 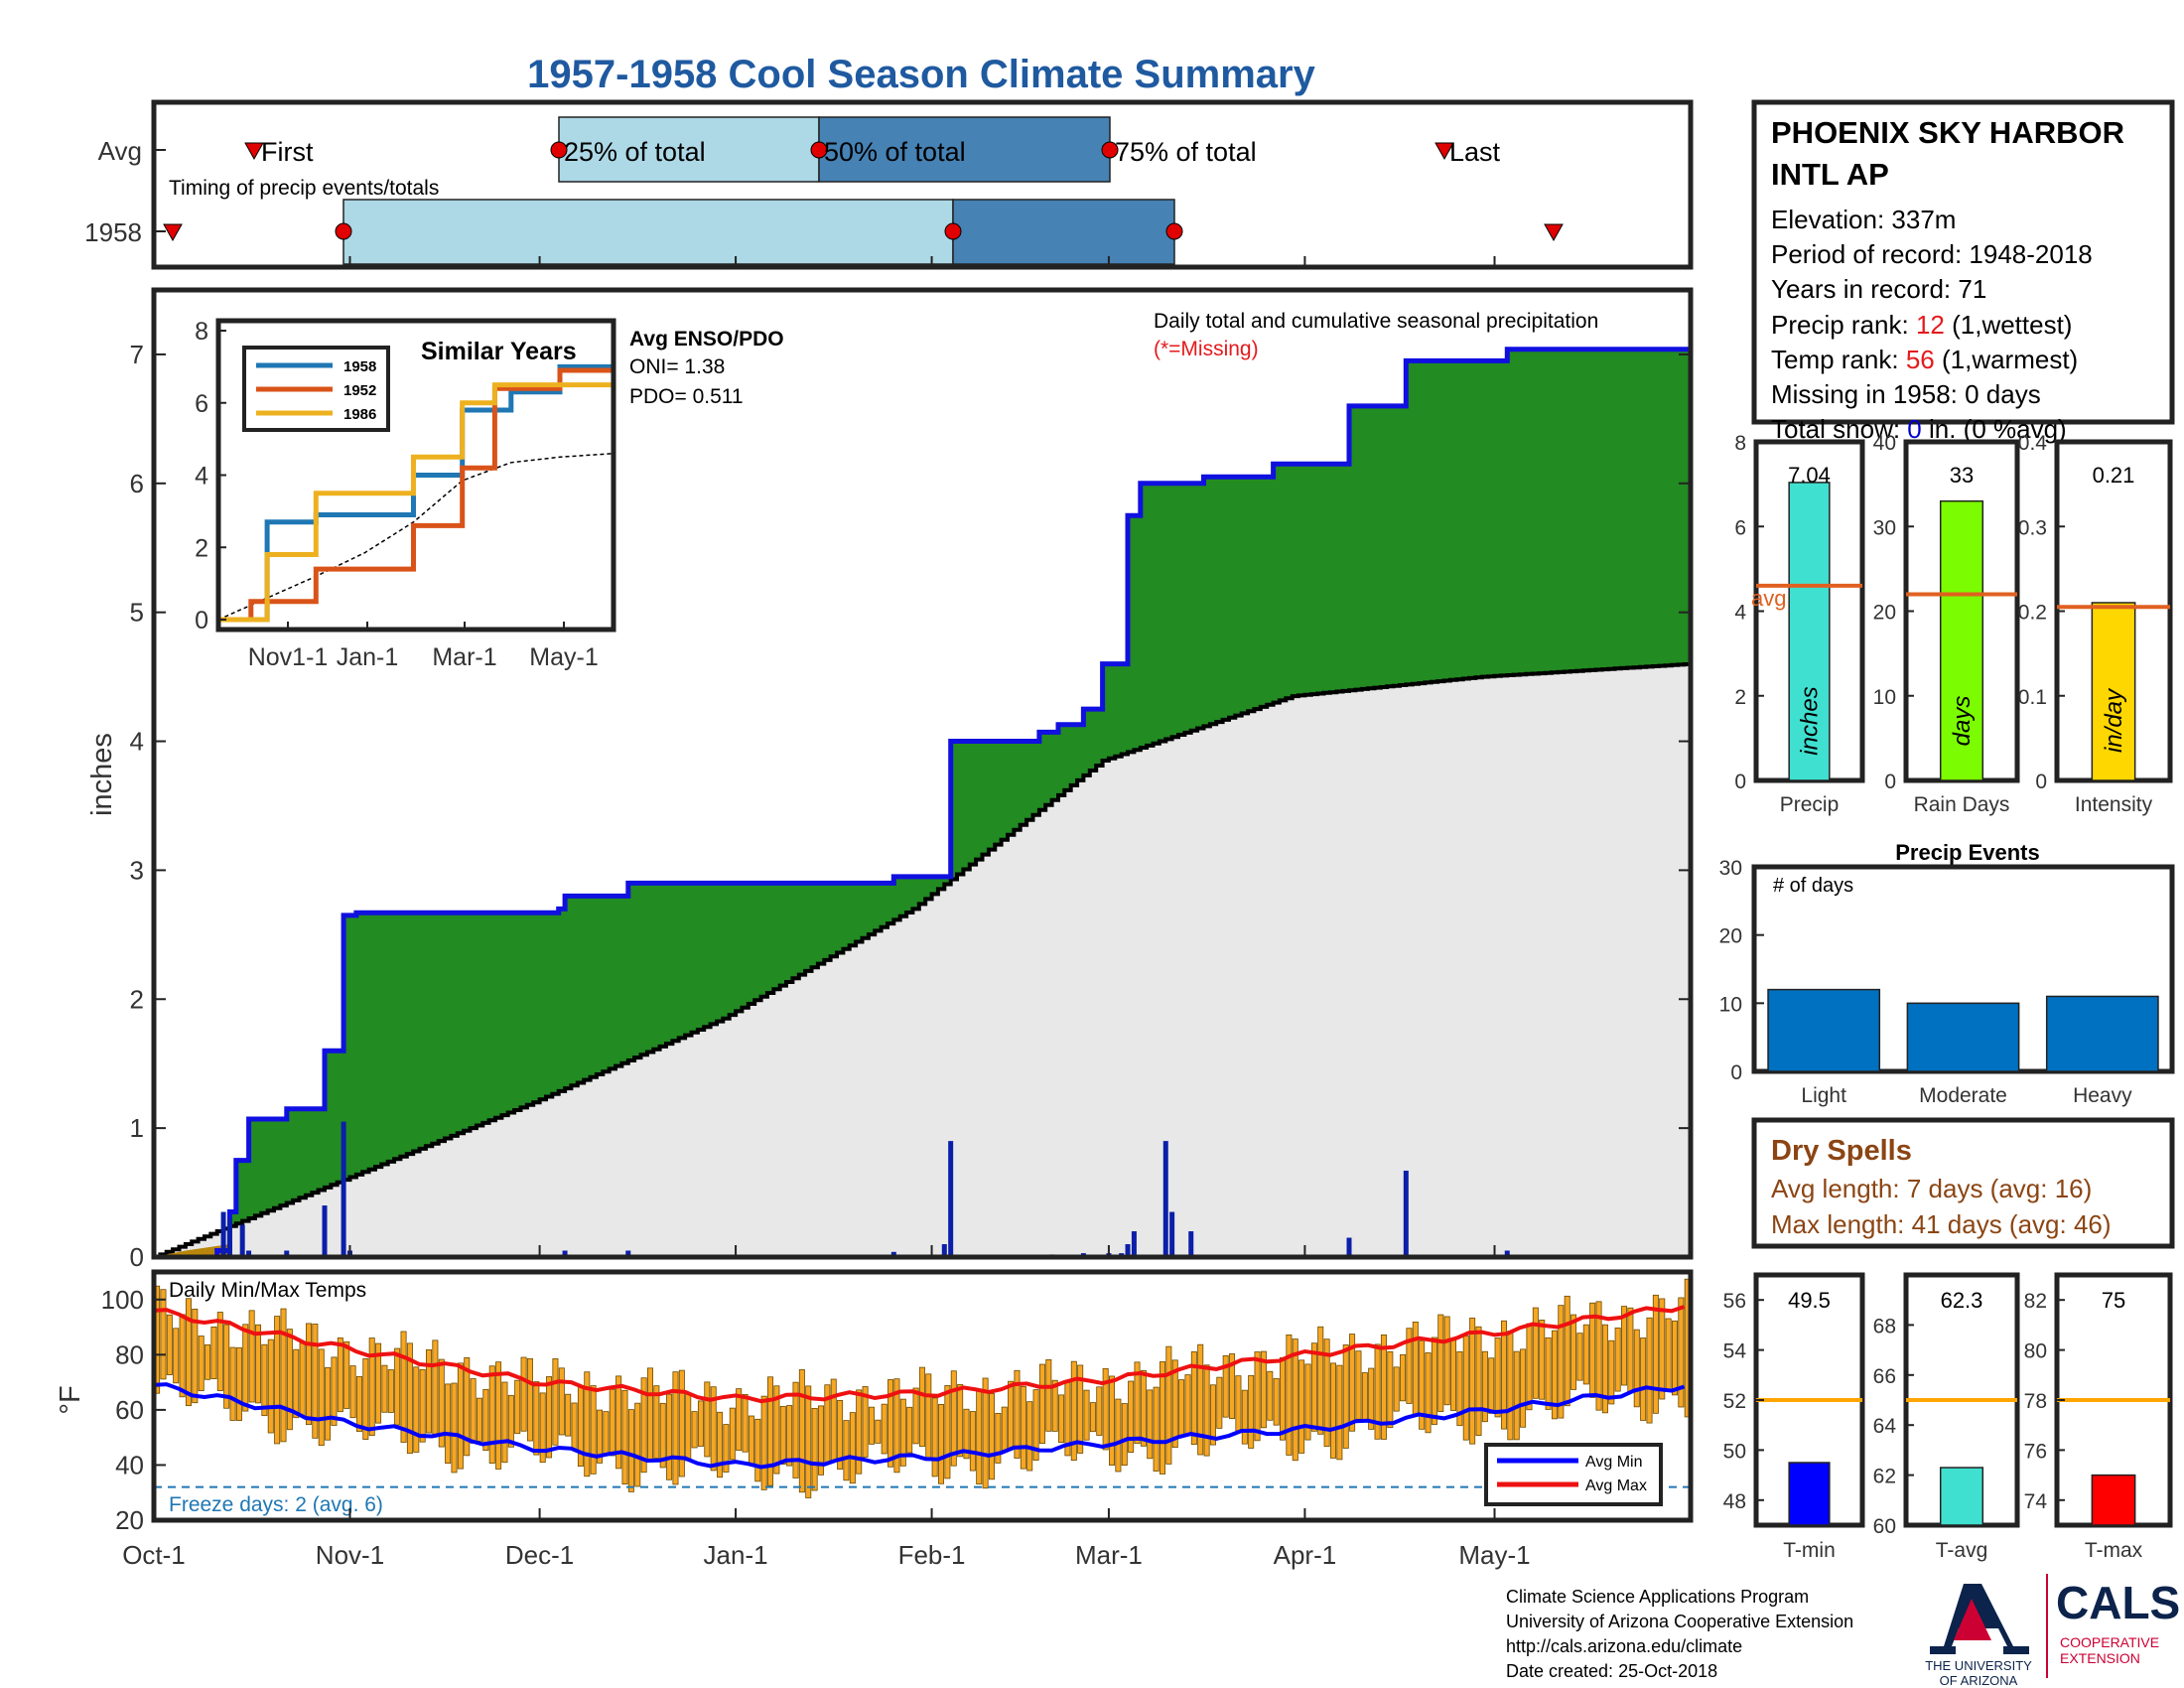 I want to click on 1958-25-marker, so click(x=343, y=231).